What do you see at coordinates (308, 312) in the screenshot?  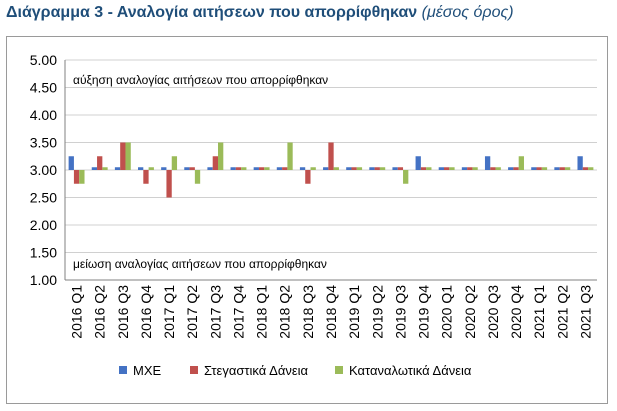 I see `x-tick-label: 2018 Q3` at bounding box center [308, 312].